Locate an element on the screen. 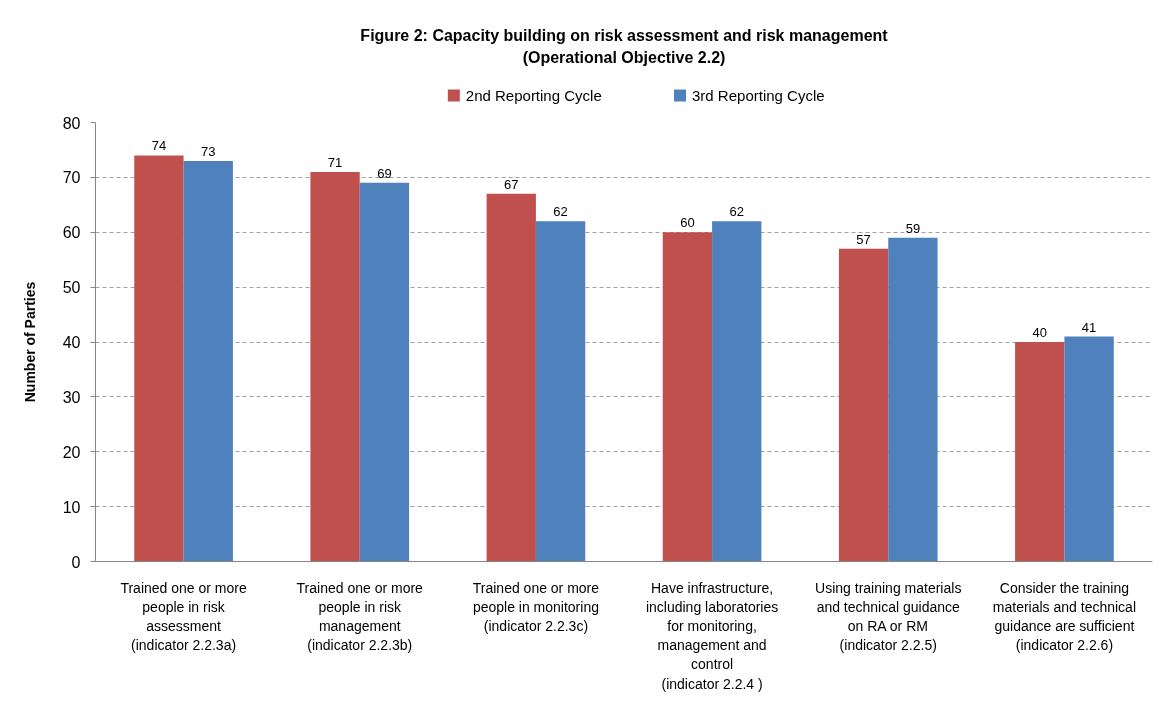 The image size is (1169, 719). y-tick-label: 70 is located at coordinates (71, 178).